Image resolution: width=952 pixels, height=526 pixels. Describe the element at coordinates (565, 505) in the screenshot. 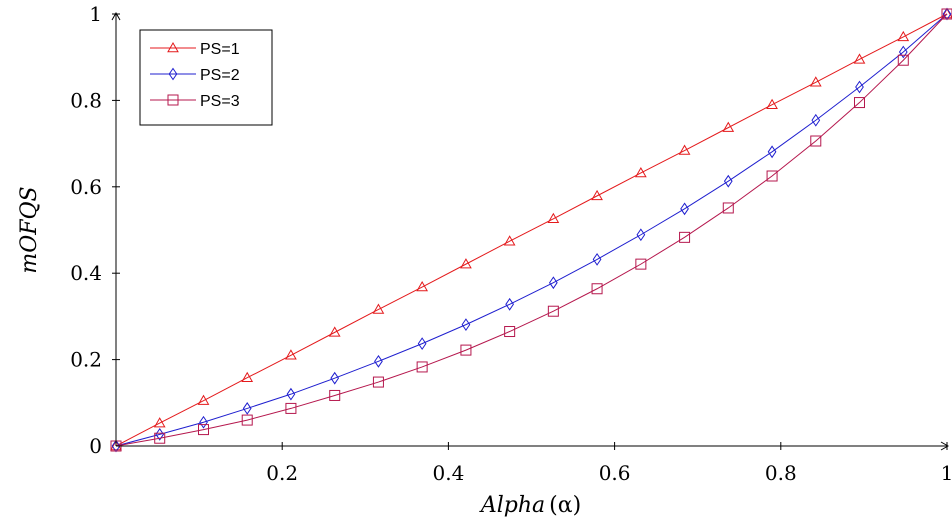

I see `x-axis-title-symbol: (α)` at that location.